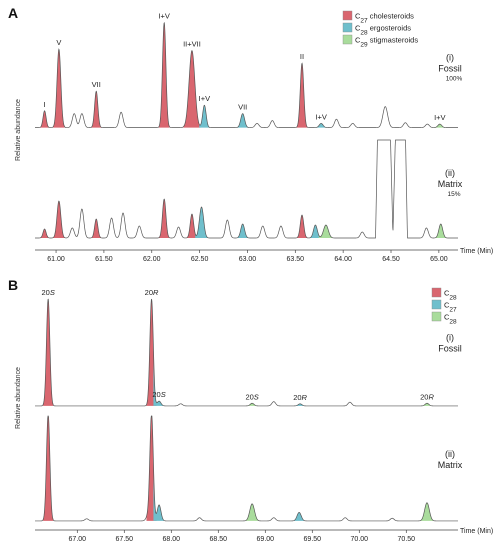 This screenshot has width=498, height=550. Describe the element at coordinates (439, 259) in the screenshot. I see `x-tick-label: 65.00` at that location.